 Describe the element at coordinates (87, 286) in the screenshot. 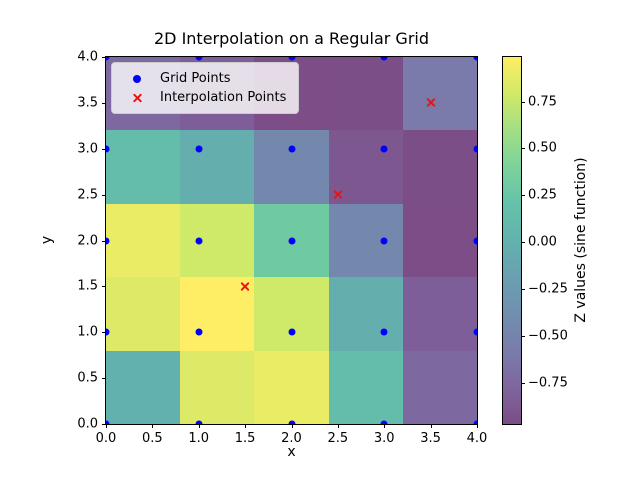

I see `y-tick-label: 1.5` at that location.